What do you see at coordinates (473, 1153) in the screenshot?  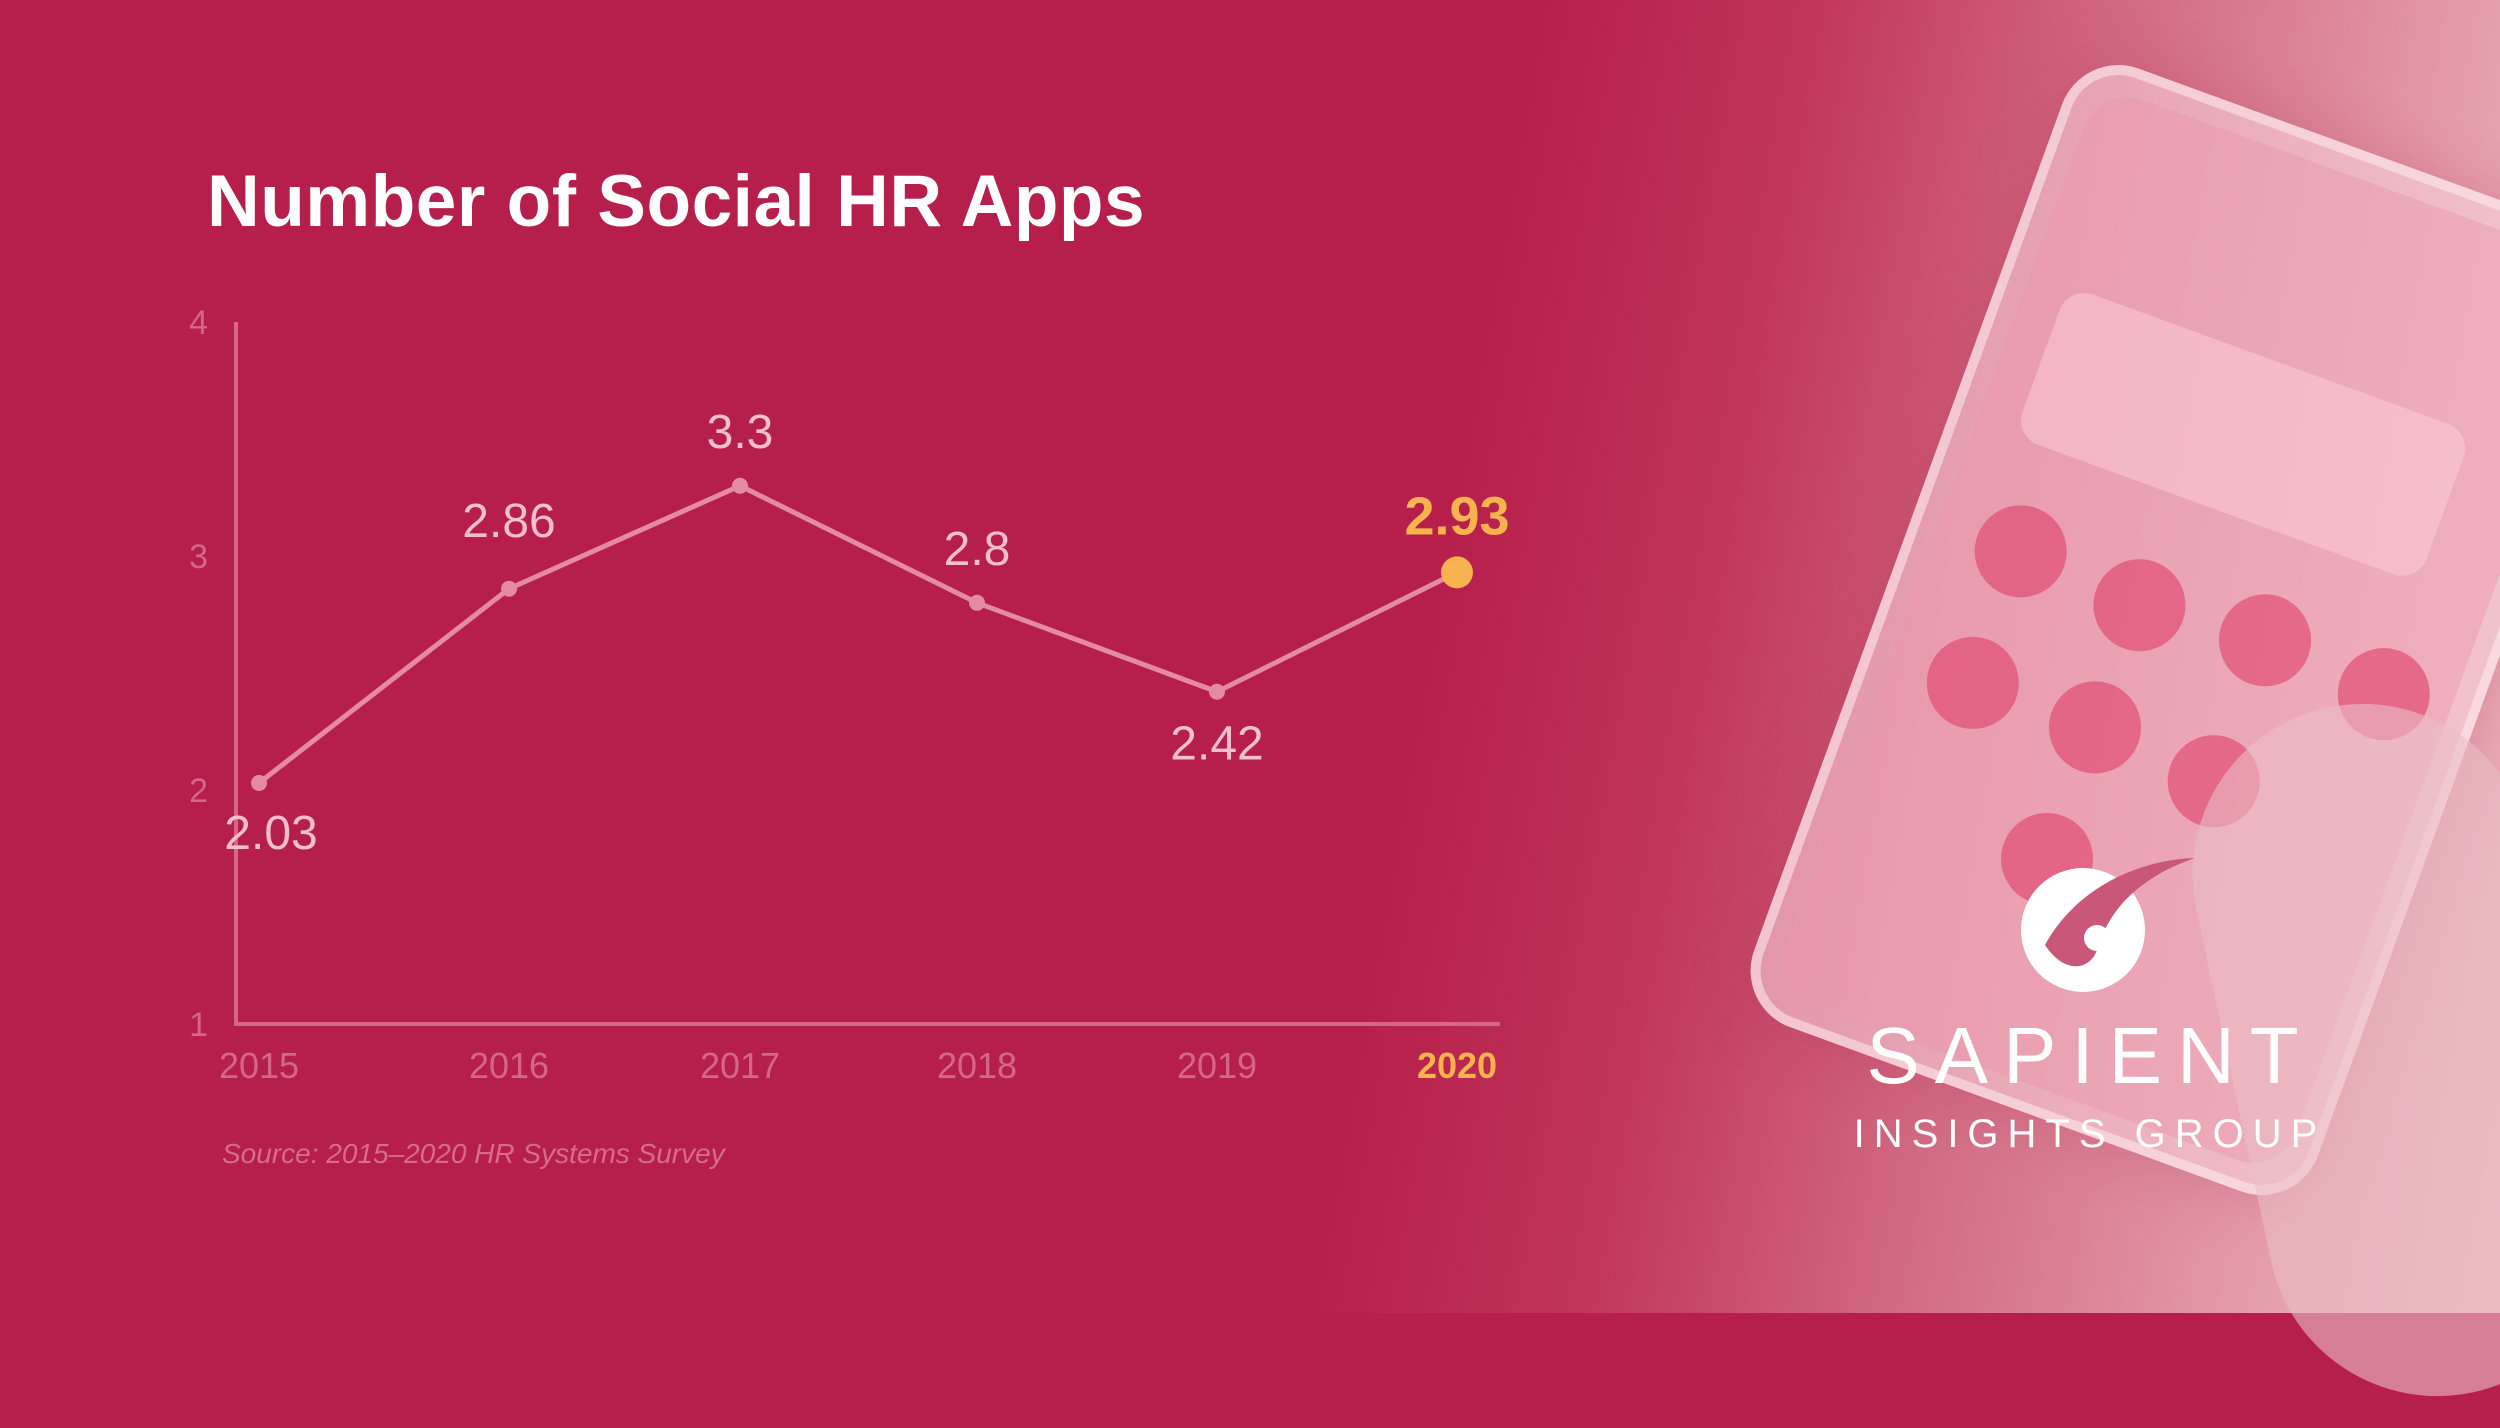 I see `source-note: Source: 2015–2020 HR Systems Survey` at bounding box center [473, 1153].